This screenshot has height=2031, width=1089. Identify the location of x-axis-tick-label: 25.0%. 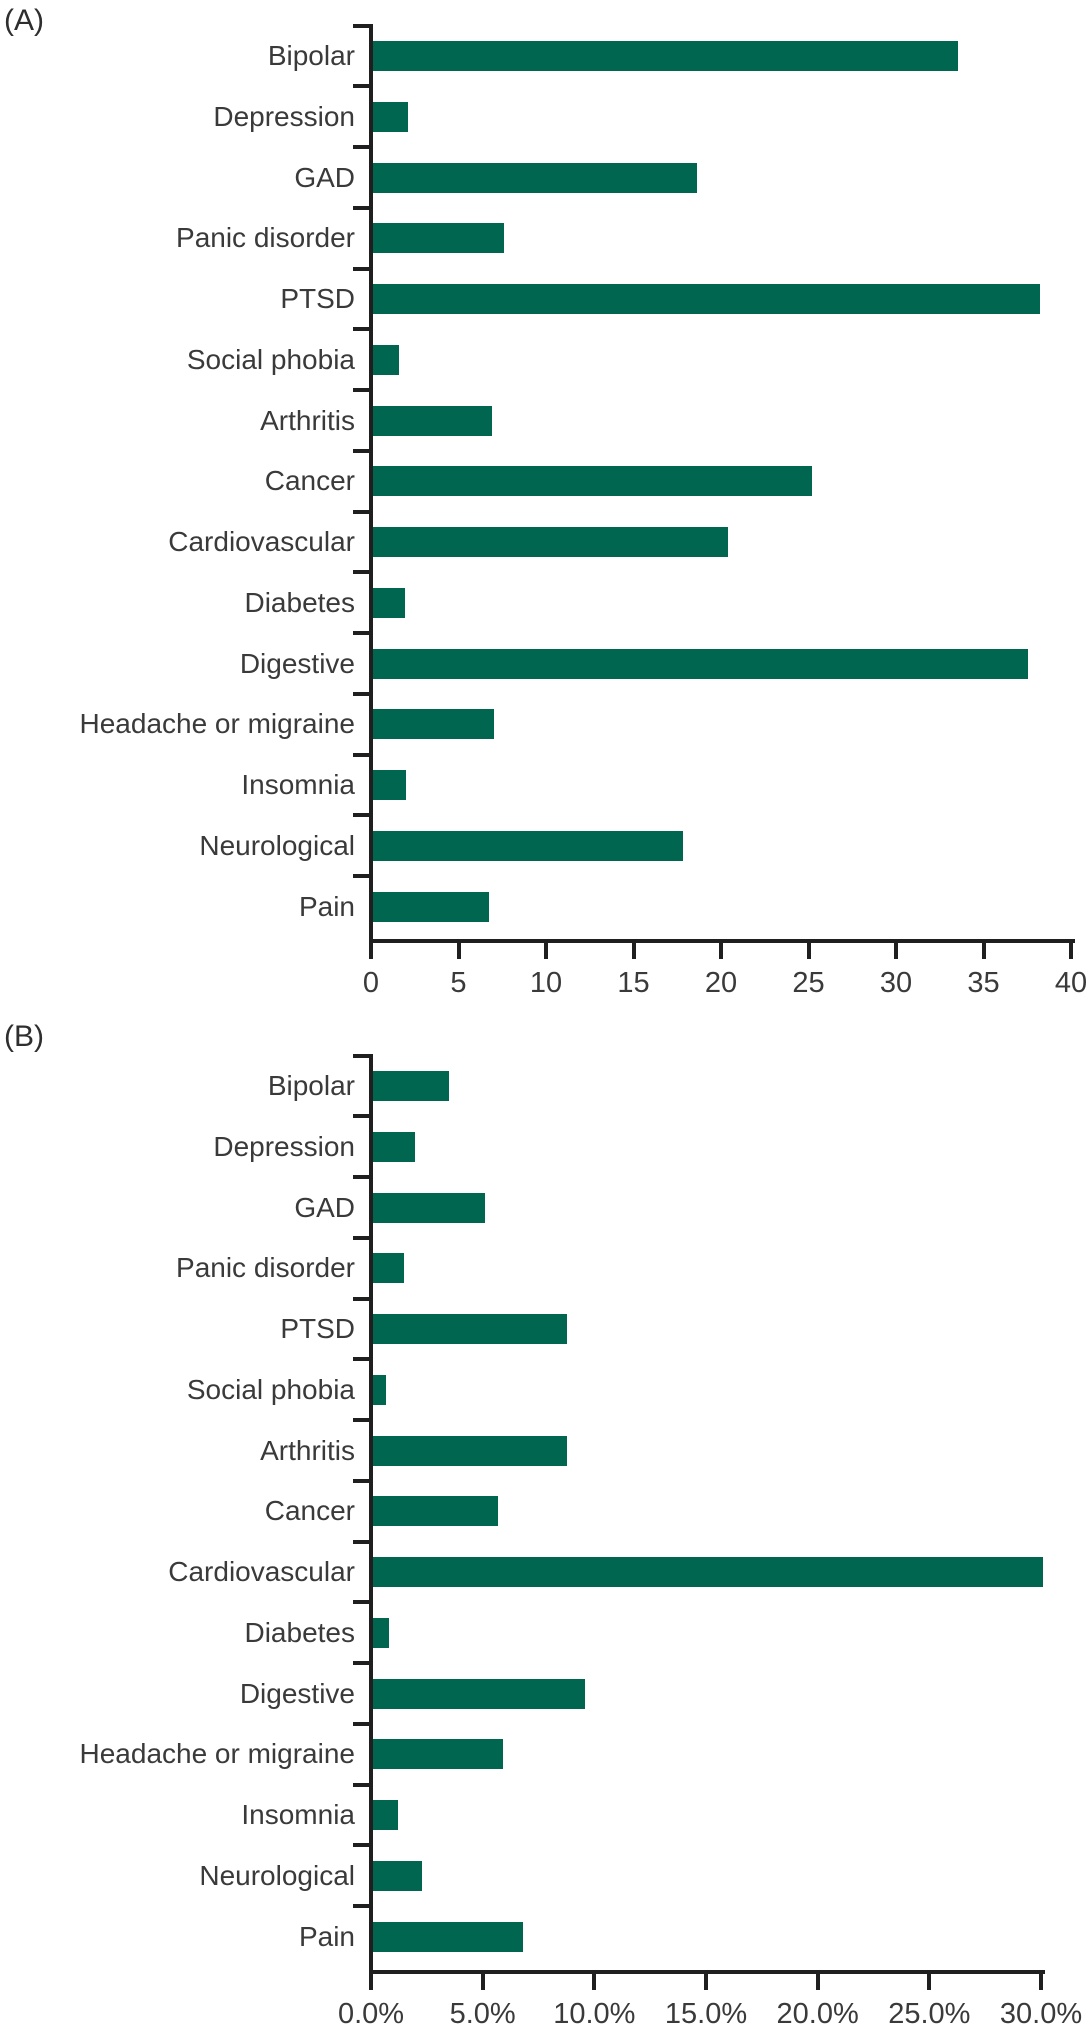
(929, 2014).